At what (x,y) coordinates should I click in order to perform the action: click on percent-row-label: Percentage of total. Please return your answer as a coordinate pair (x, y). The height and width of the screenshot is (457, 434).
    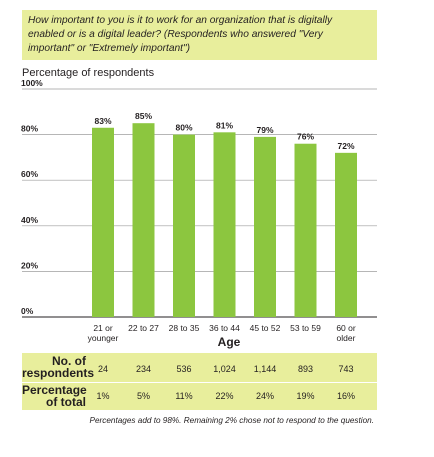
    Looking at the image, I should click on (54, 396).